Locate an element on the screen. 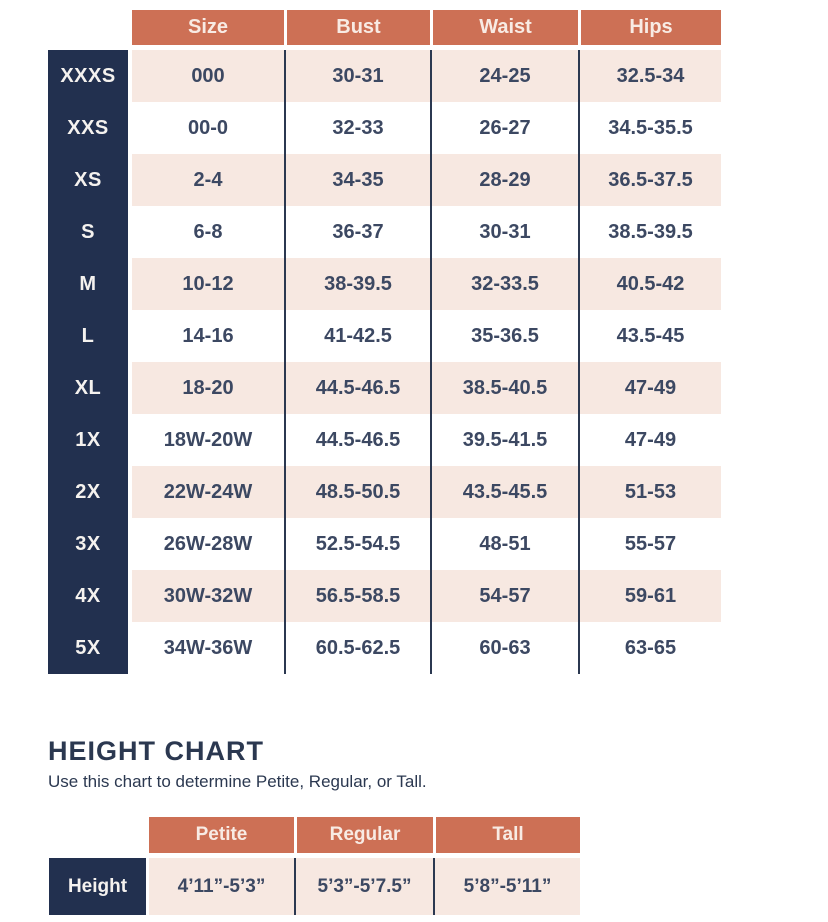  cell-size: 22W-24W is located at coordinates (208, 492).